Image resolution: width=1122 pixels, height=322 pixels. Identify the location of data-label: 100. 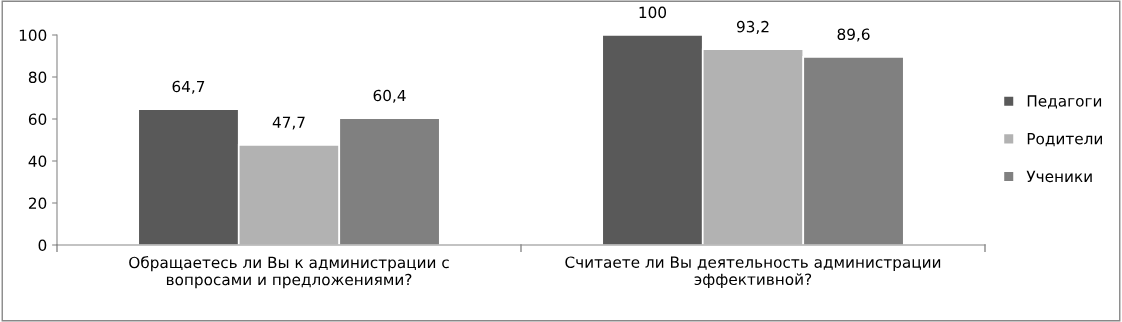
(653, 12).